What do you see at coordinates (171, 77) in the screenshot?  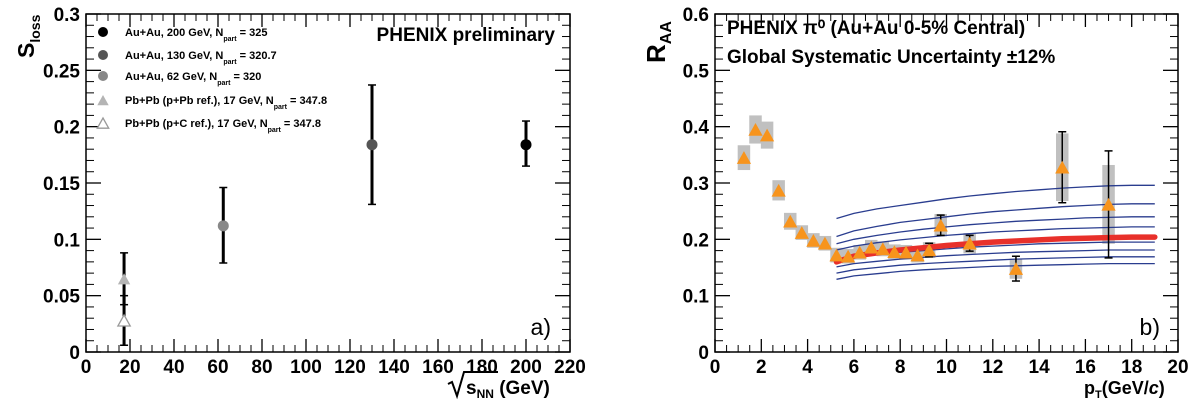 I see `panel-a-legend-text: Au+Au, 62 GeV, N` at bounding box center [171, 77].